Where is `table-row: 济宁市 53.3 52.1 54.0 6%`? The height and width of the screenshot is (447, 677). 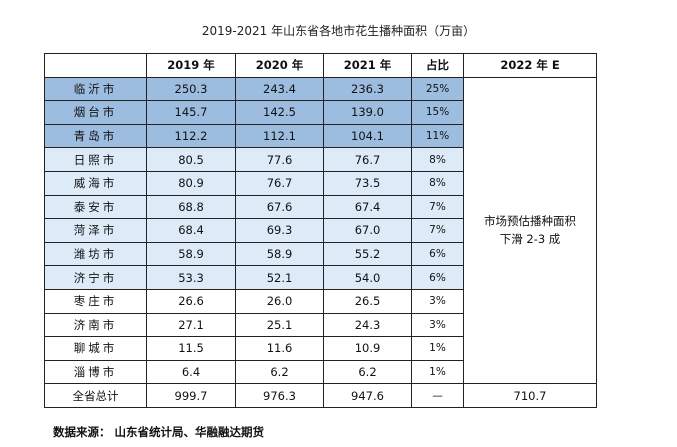 table-row: 济宁市 53.3 52.1 54.0 6% is located at coordinates (320, 277).